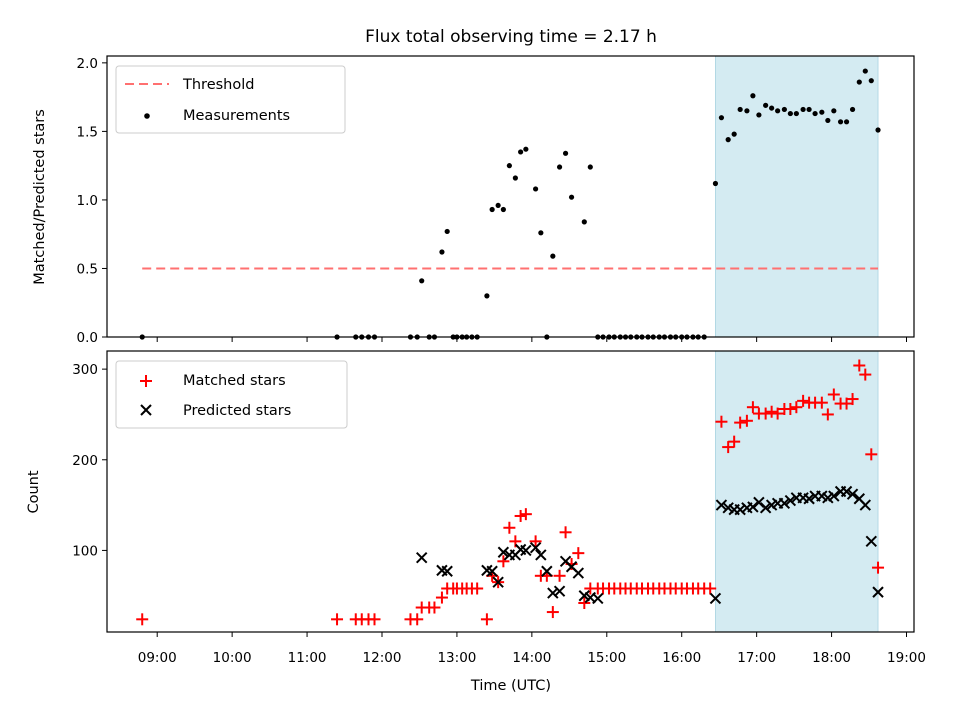 This screenshot has width=960, height=720. What do you see at coordinates (237, 411) in the screenshot?
I see `legend-predicted-label: Predicted stars` at bounding box center [237, 411].